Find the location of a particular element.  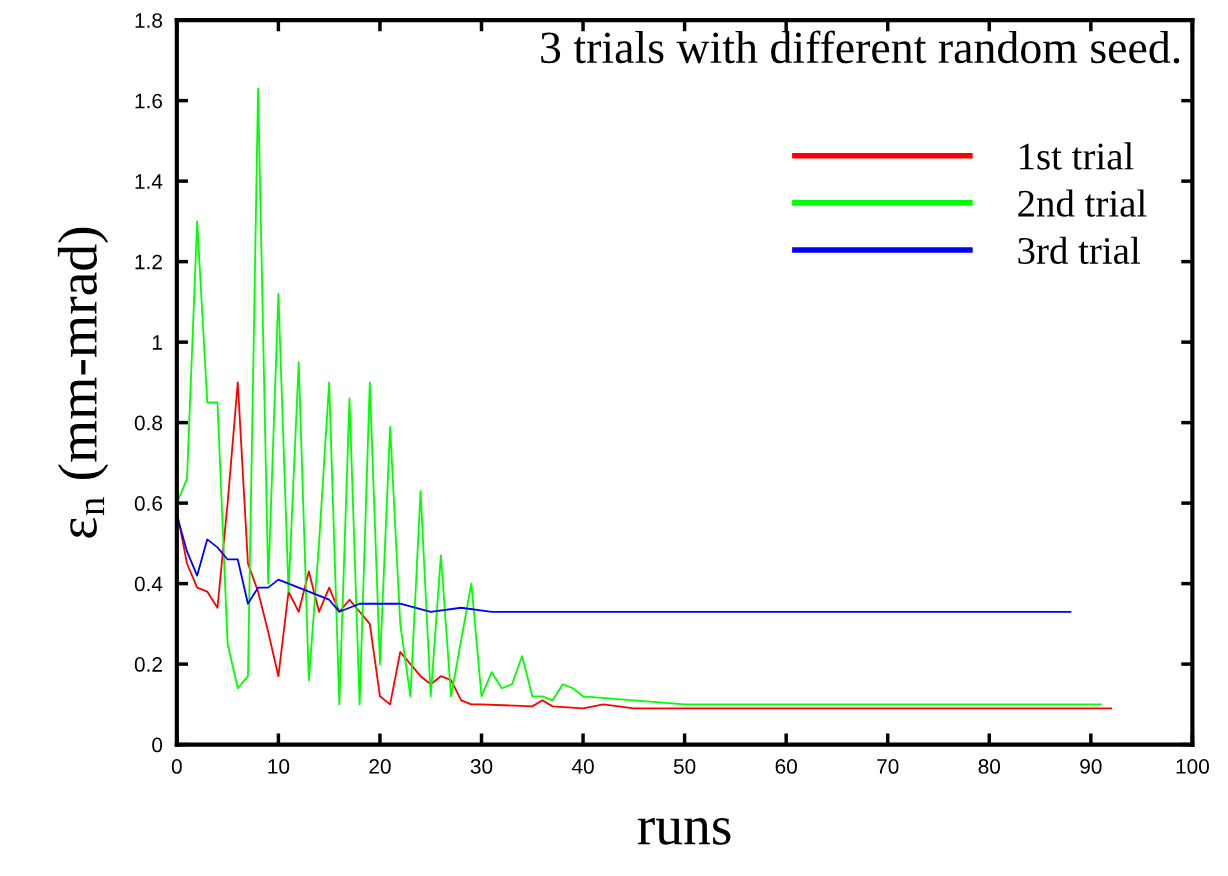

x-tick-label: 10 is located at coordinates (279, 766).